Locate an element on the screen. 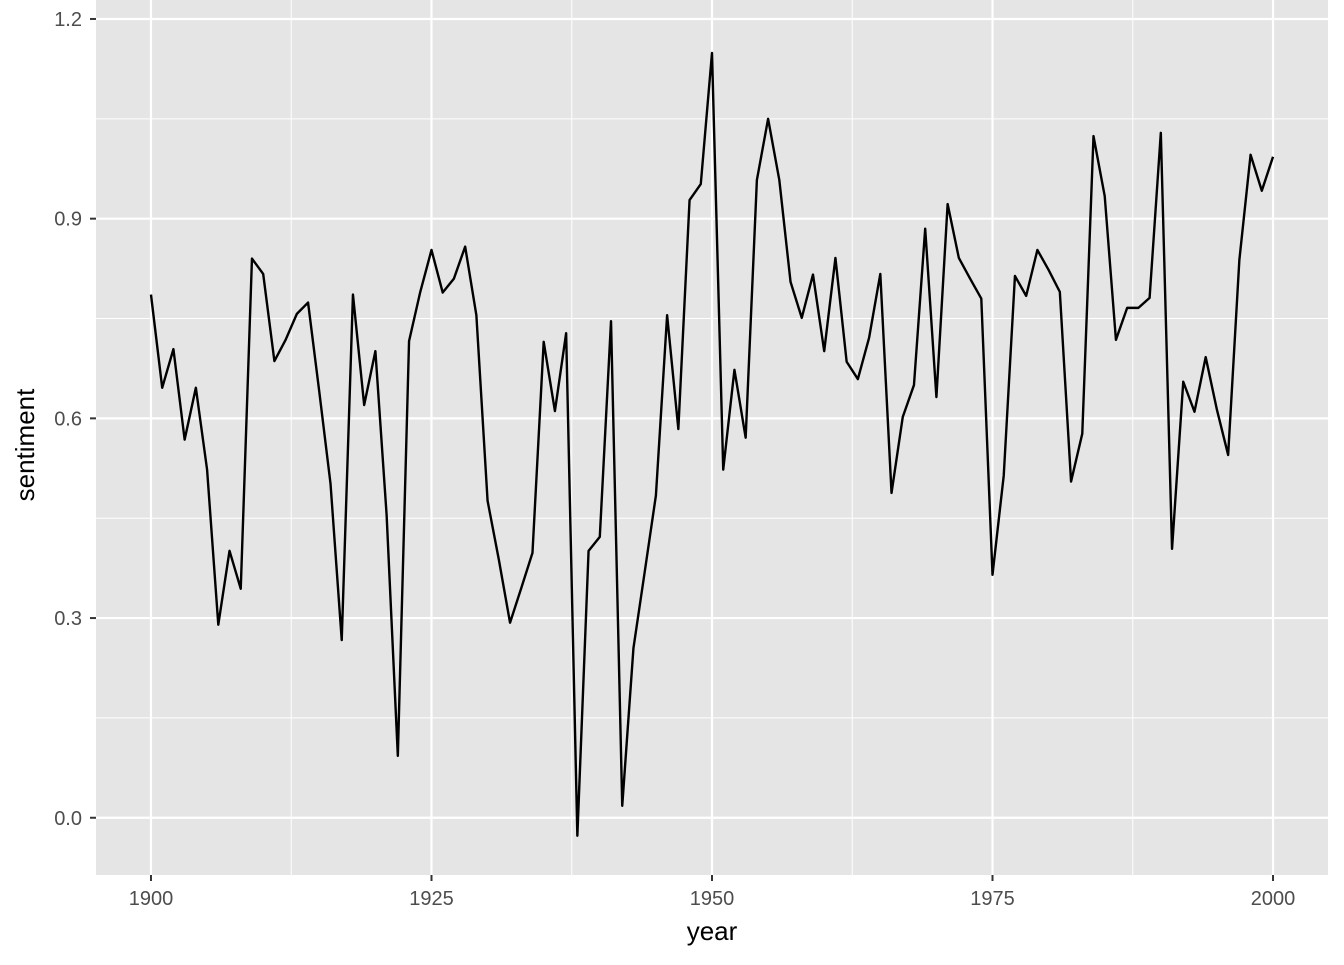  x-tick-label: 1950 is located at coordinates (712, 899).